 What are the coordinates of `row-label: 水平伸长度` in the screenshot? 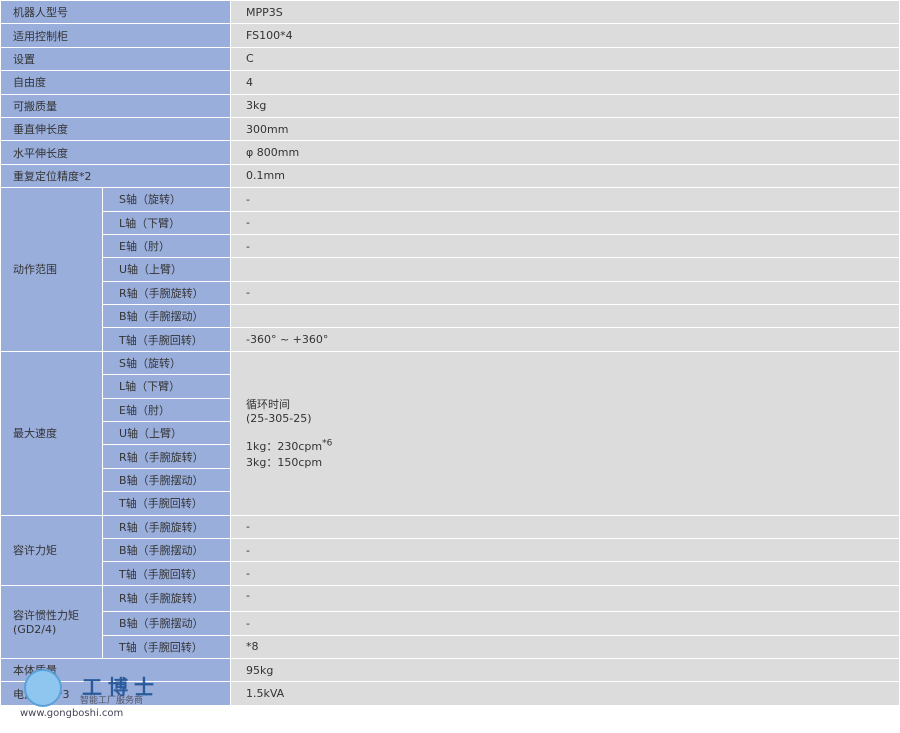 It's located at (115, 152).